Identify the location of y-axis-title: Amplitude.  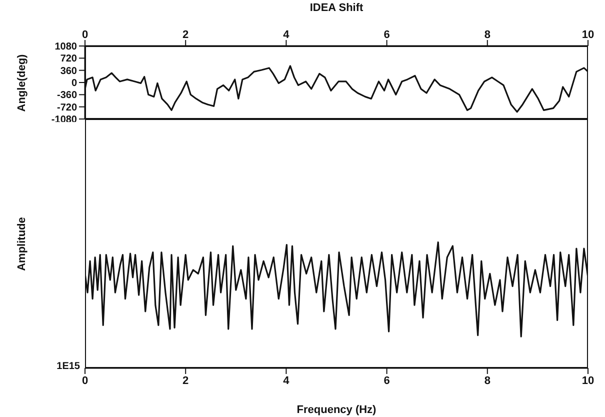
(22, 243).